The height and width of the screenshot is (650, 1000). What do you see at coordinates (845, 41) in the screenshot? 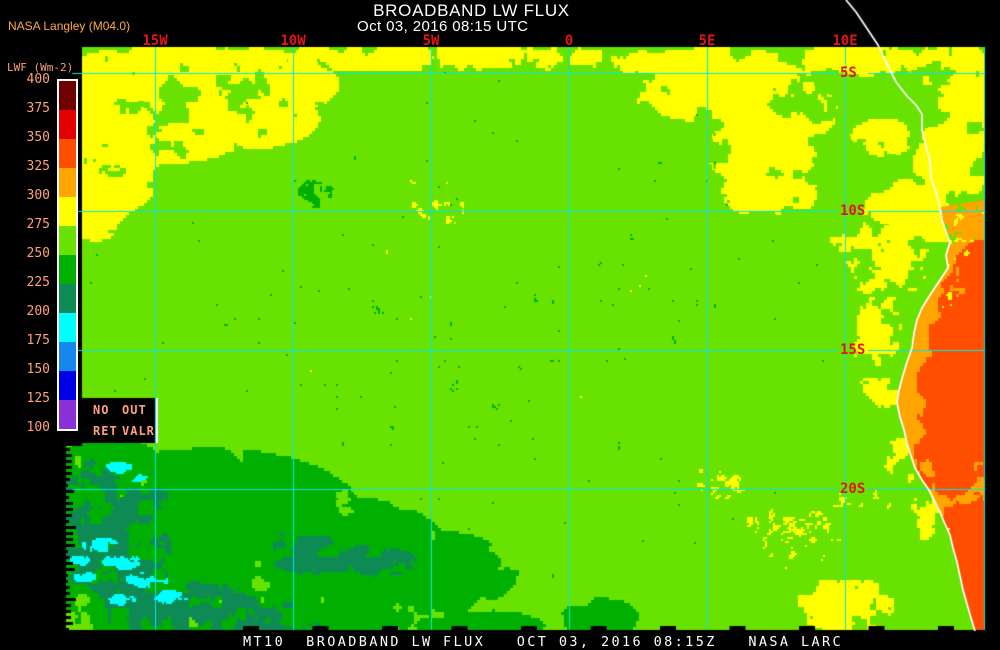
I see `lon-label-10E: 10E` at bounding box center [845, 41].